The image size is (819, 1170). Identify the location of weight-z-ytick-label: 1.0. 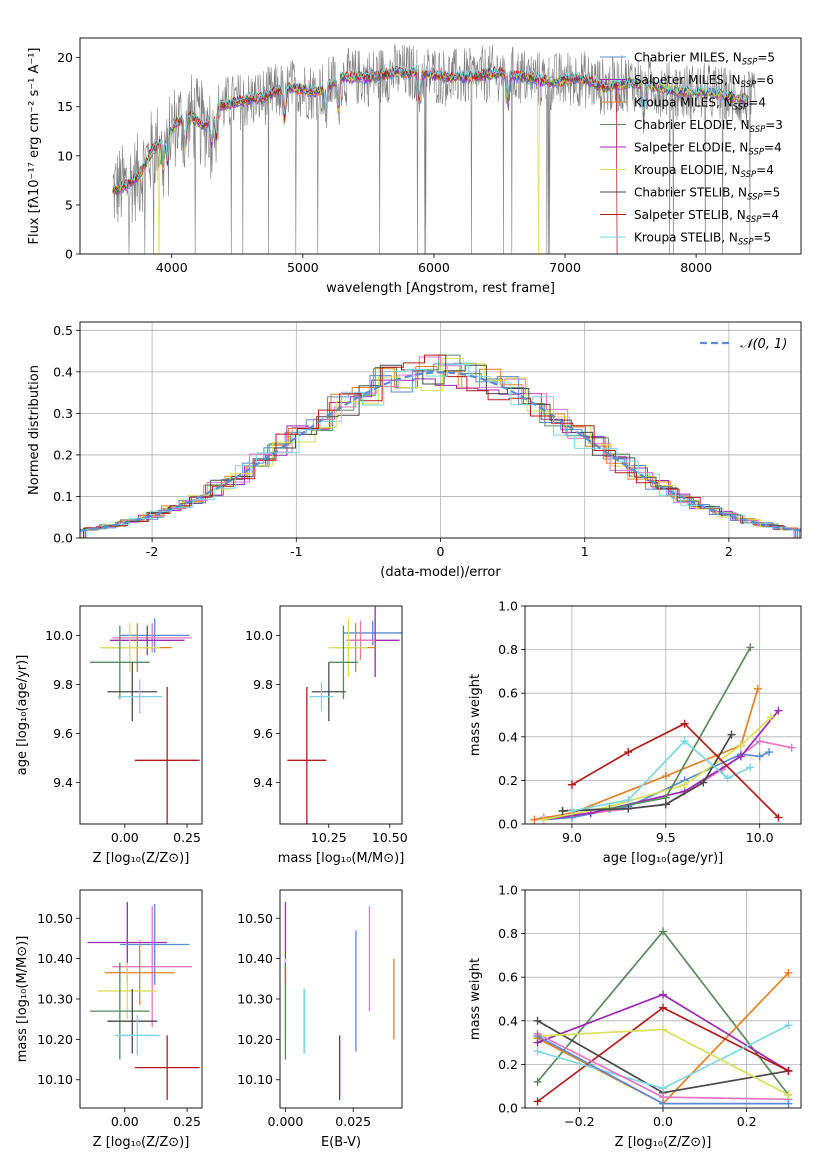
(508, 890).